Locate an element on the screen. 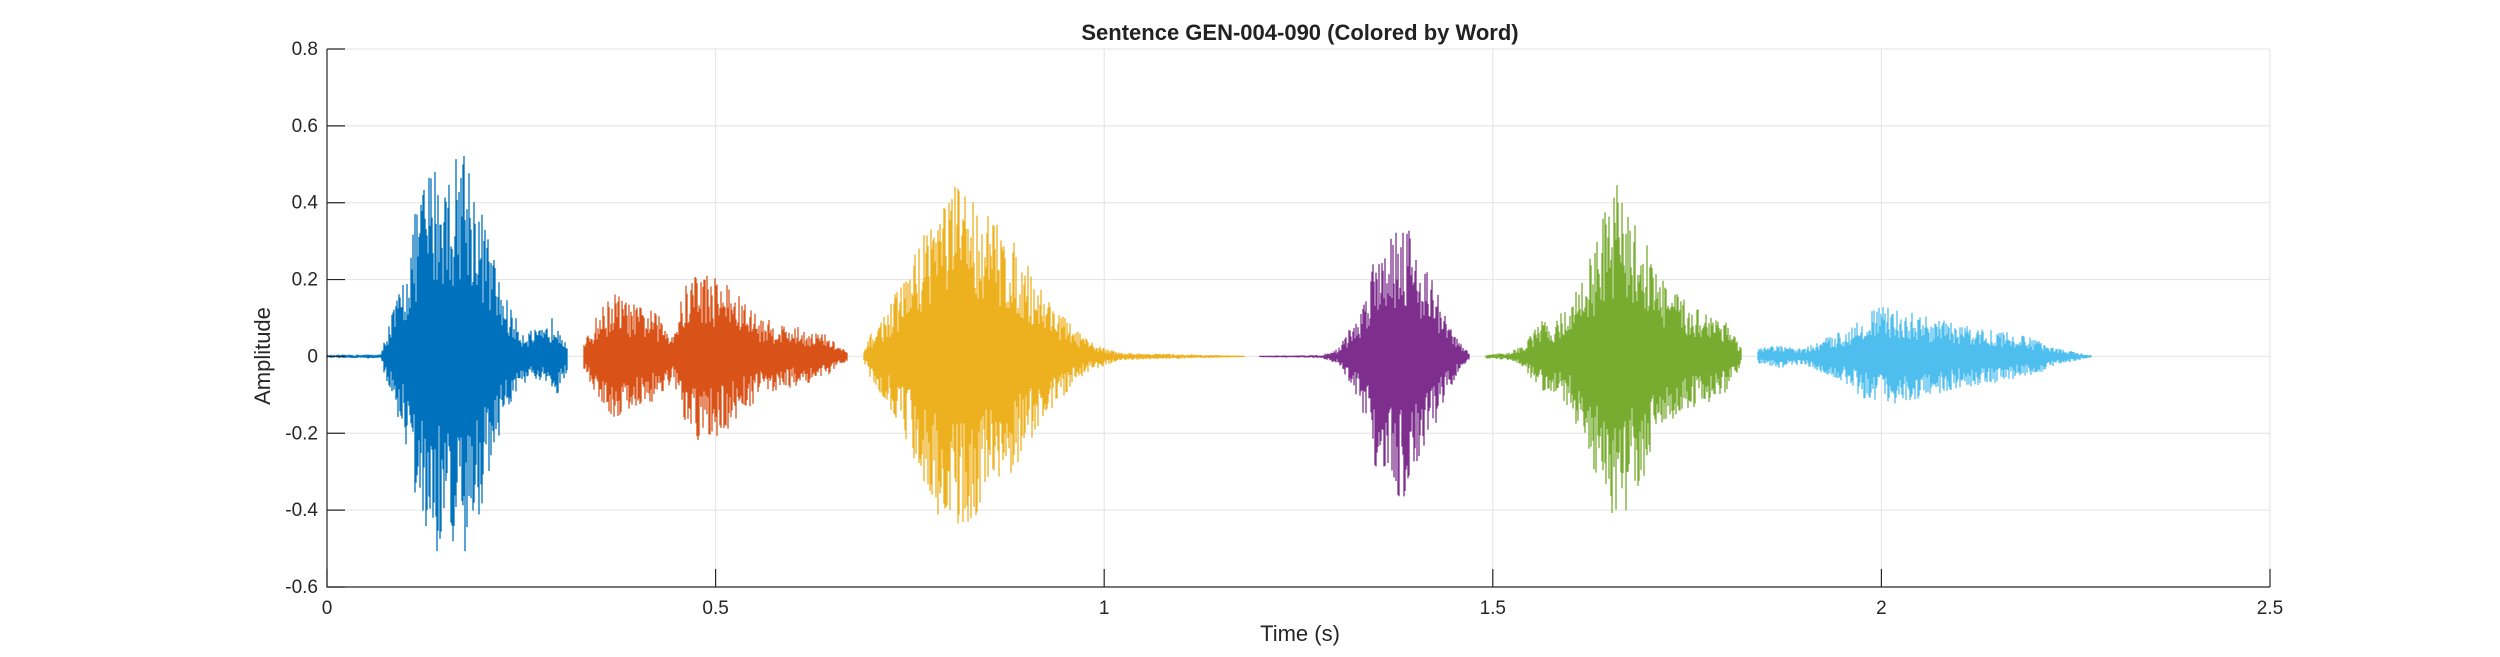  y-tick-label: 0.2 is located at coordinates (305, 280).